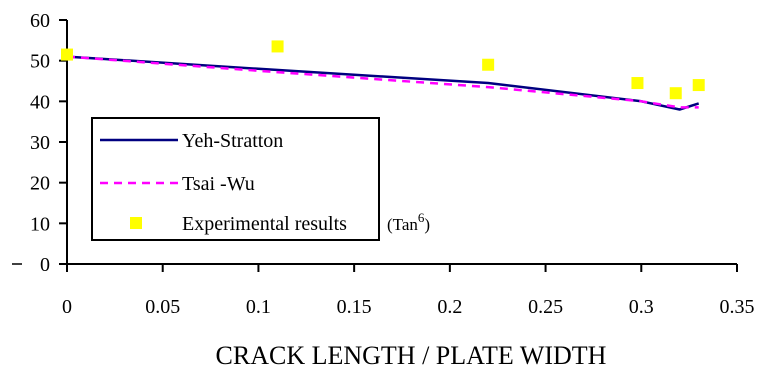  Describe the element at coordinates (136, 223) in the screenshot. I see `legend-swatch-experimental` at that location.